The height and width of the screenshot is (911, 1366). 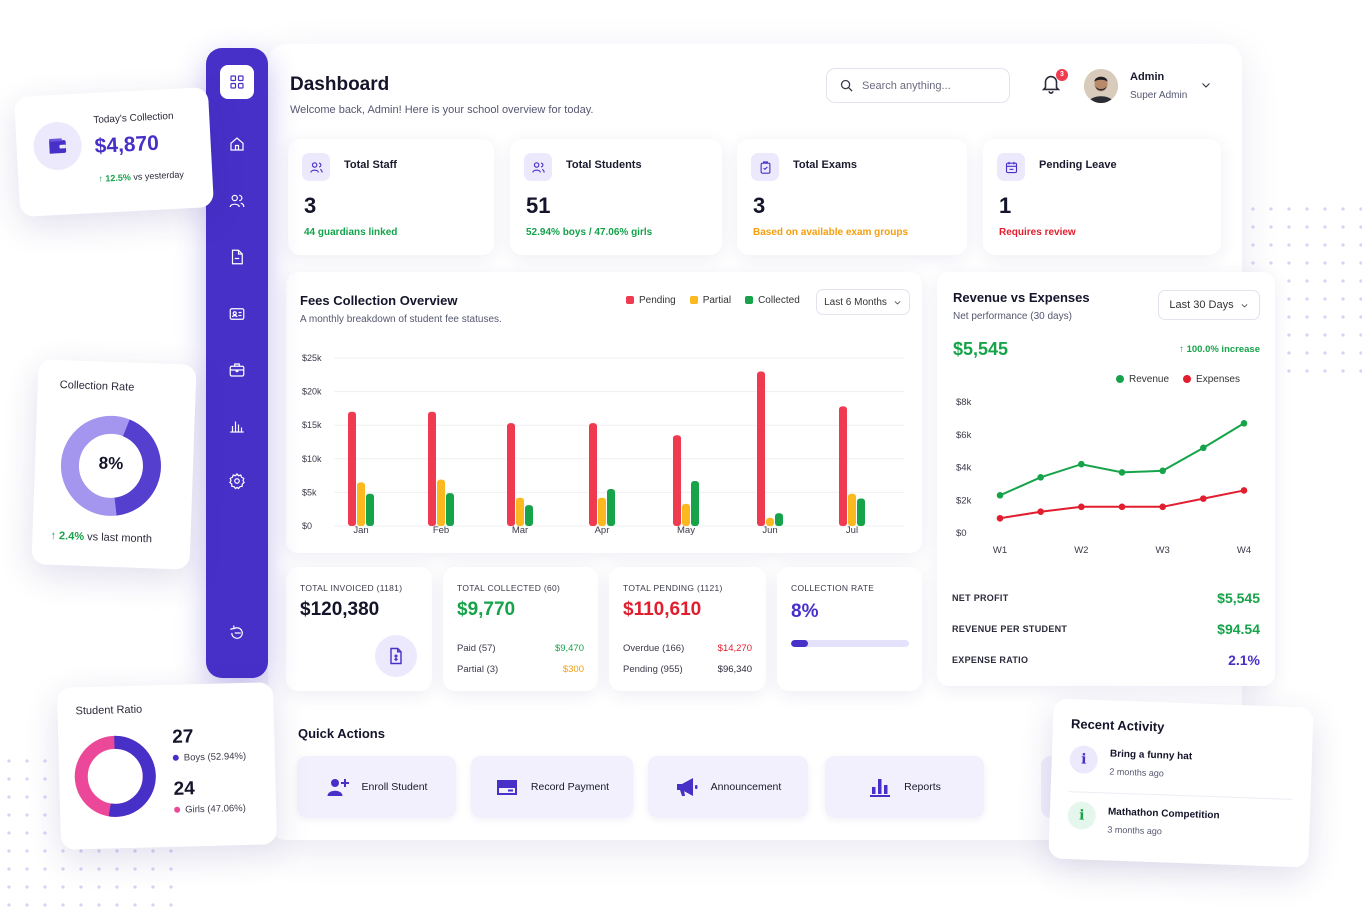 I want to click on sidebar-item-users, so click(x=237, y=201).